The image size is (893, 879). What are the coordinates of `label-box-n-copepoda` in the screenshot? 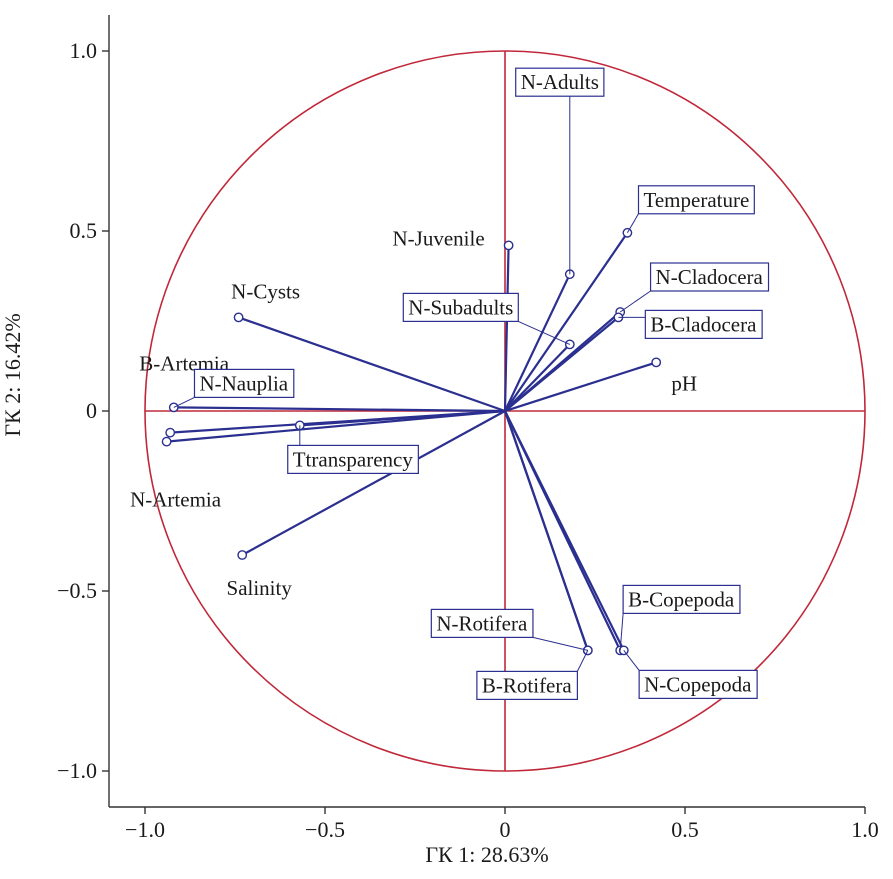 It's located at (698, 684).